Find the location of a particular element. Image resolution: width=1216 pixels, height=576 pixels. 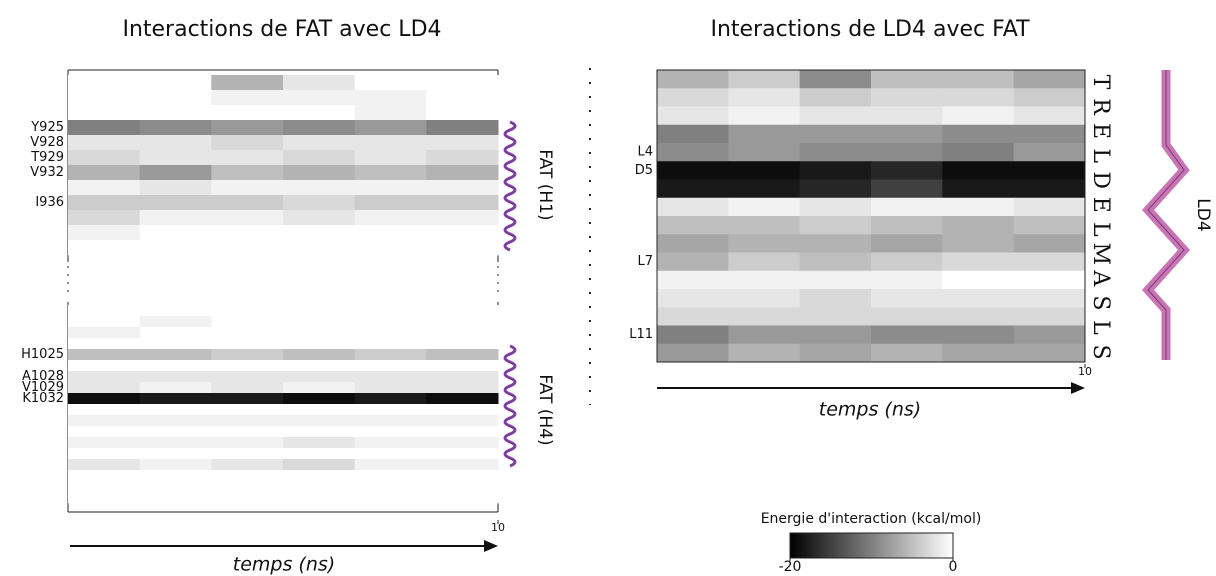

sequence-letter: T is located at coordinates (1100, 82).